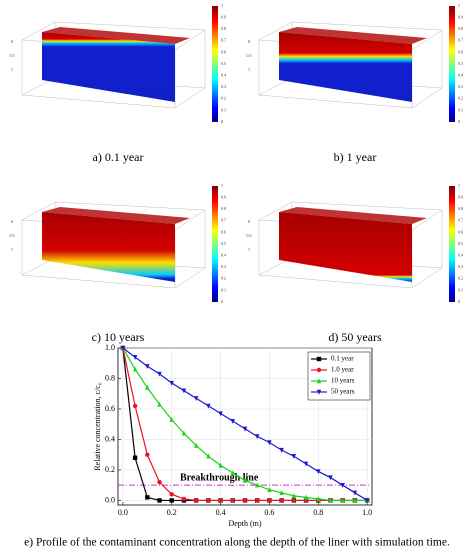 This screenshot has width=474, height=553. Describe the element at coordinates (110, 377) in the screenshot. I see `y-tick-label: 0.8` at that location.